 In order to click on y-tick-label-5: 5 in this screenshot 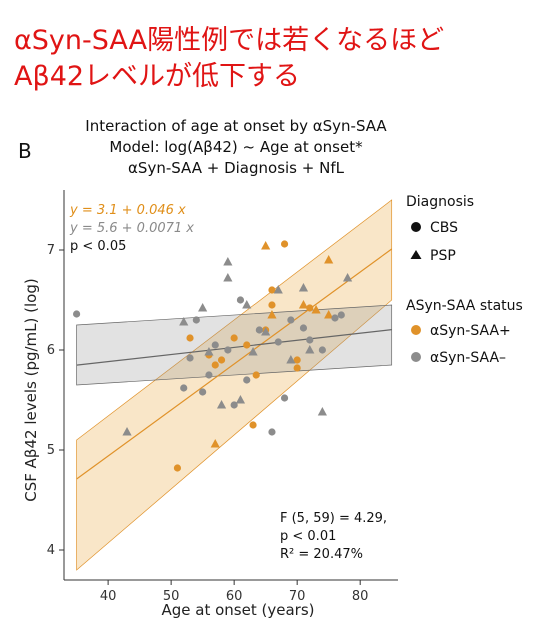, I will do `click(51, 450)`.